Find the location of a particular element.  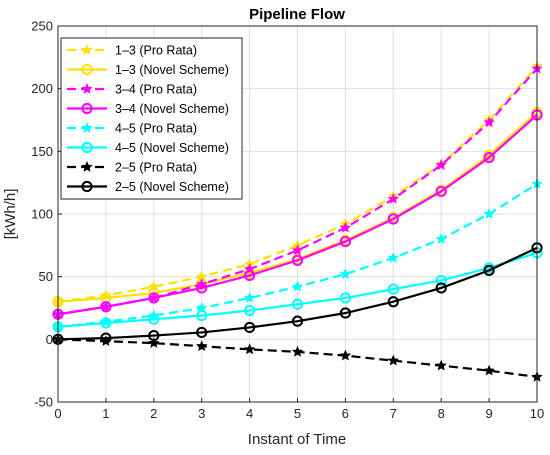

x-tick-label: 9 is located at coordinates (488, 413).